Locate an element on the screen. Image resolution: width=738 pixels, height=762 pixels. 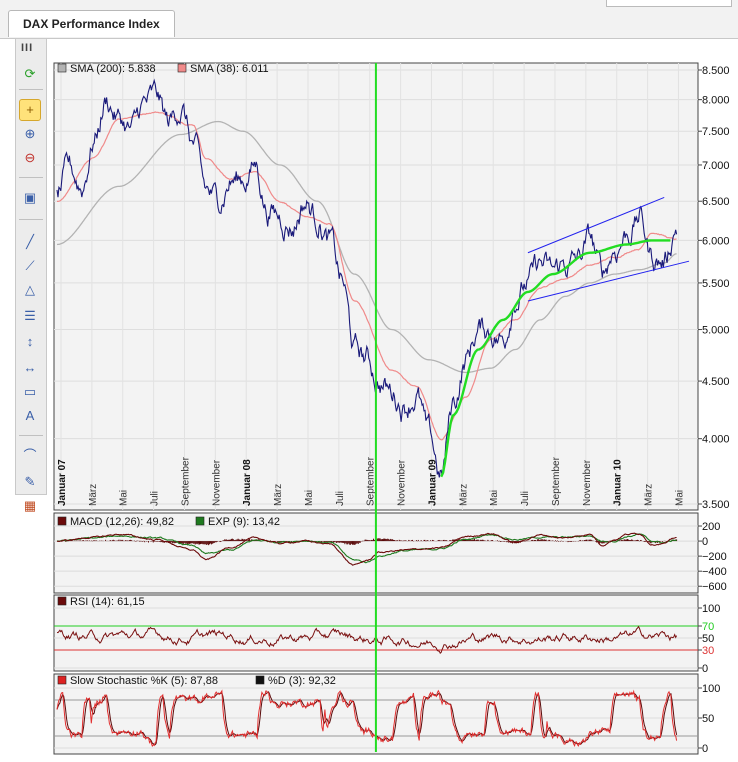
panel-axis-label: 200 is located at coordinates (711, 527).